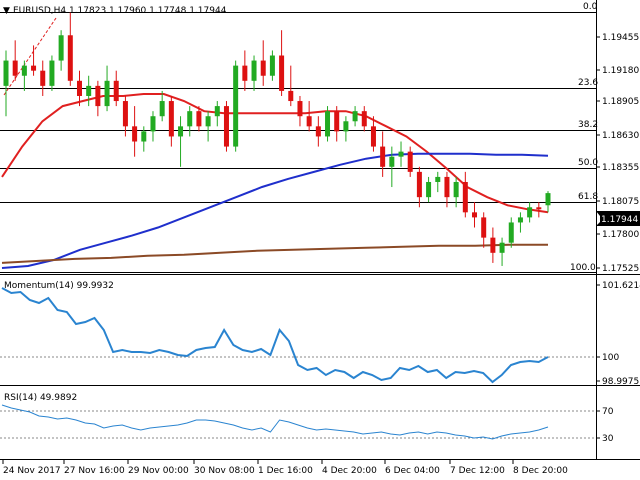  I want to click on price-tick-label: 1.19455, so click(620, 38).